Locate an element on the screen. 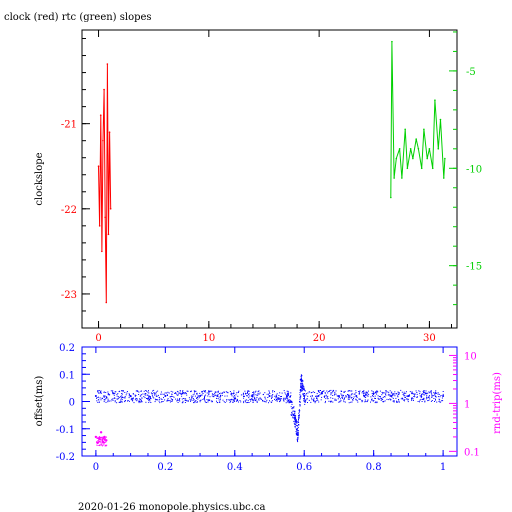 This screenshot has width=512, height=512. top-y-tick-label: -22 is located at coordinates (69, 210).